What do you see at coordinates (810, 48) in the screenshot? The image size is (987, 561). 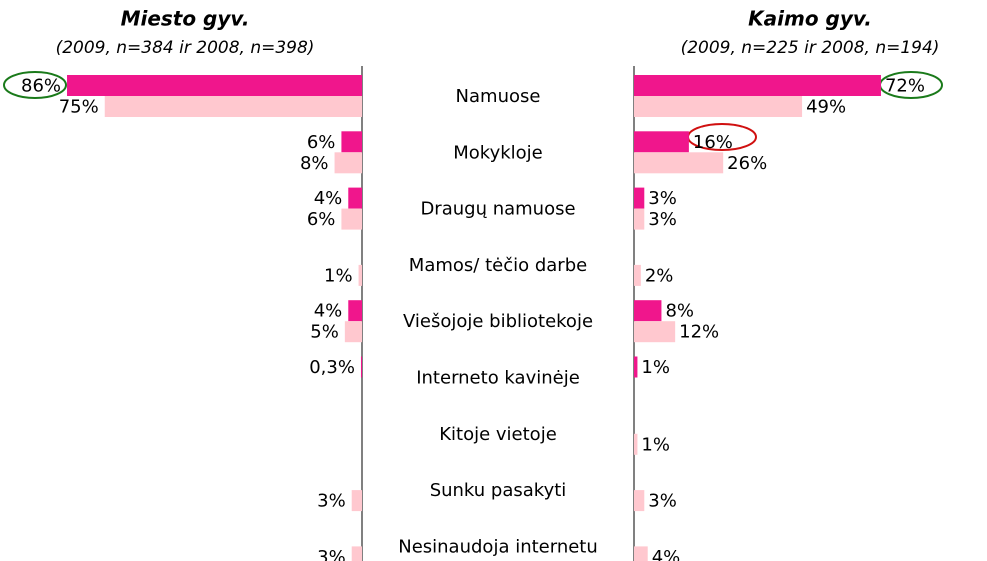 I see `right-subtitle: (2009, n=225 ir 2008, n=194)` at bounding box center [810, 48].